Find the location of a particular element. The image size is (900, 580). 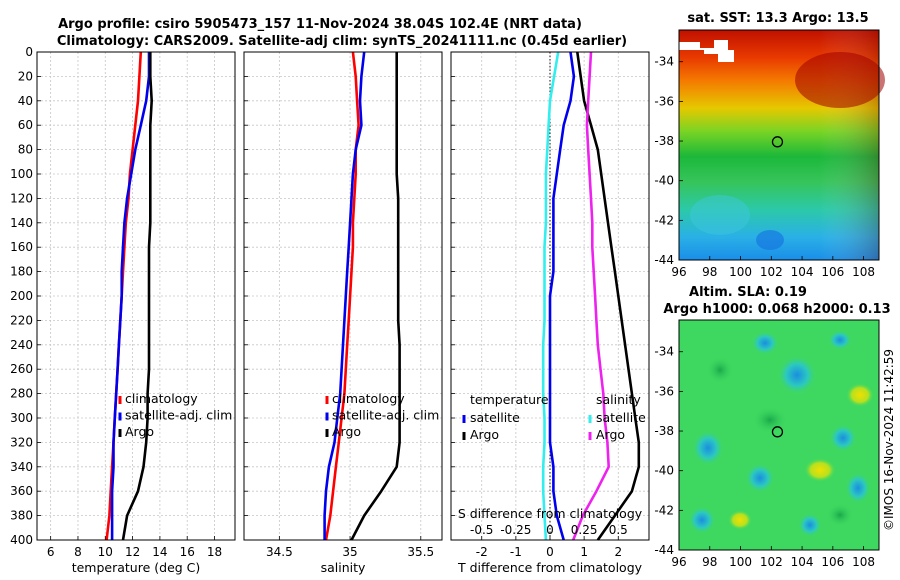

depth-tick-label: 280 is located at coordinates (21, 394).